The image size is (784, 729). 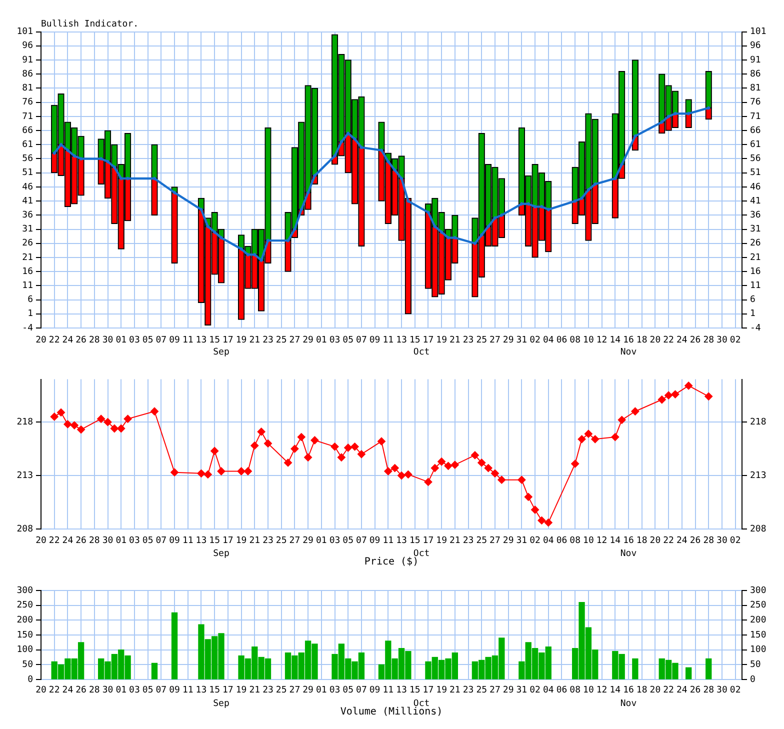 I want to click on y-tick-label: 76, so click(x=27, y=103).